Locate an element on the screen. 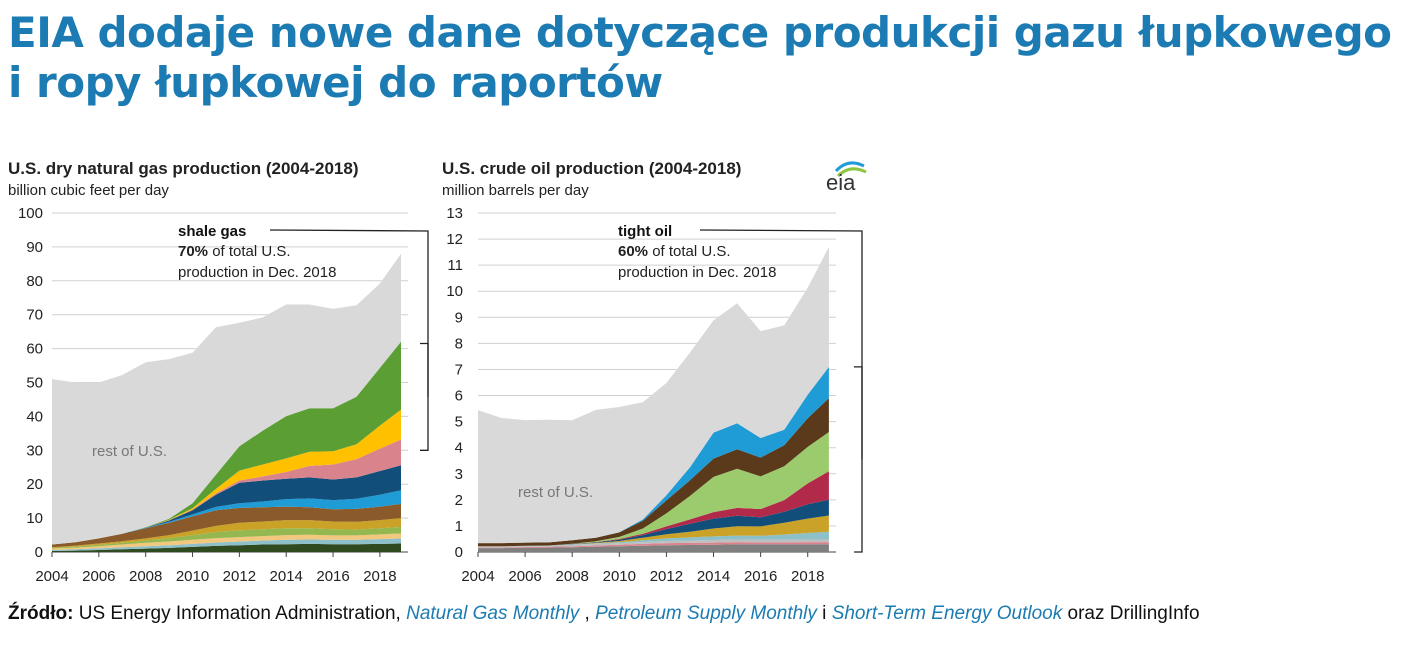  oil-x-tick-label: 2004 is located at coordinates (477, 576).